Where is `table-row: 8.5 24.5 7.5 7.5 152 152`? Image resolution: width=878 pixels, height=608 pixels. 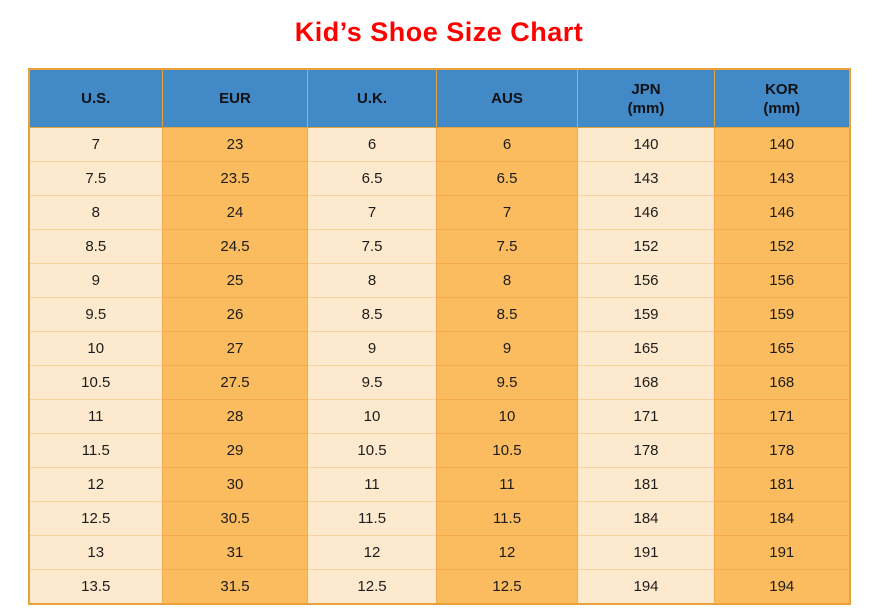 table-row: 8.5 24.5 7.5 7.5 152 152 is located at coordinates (439, 246).